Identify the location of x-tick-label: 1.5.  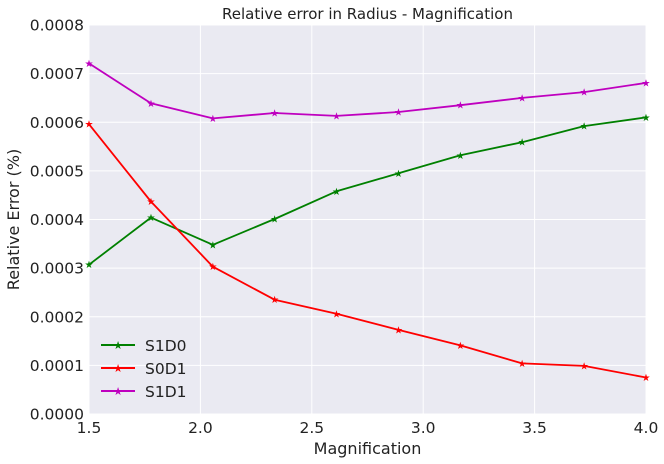
(89, 428).